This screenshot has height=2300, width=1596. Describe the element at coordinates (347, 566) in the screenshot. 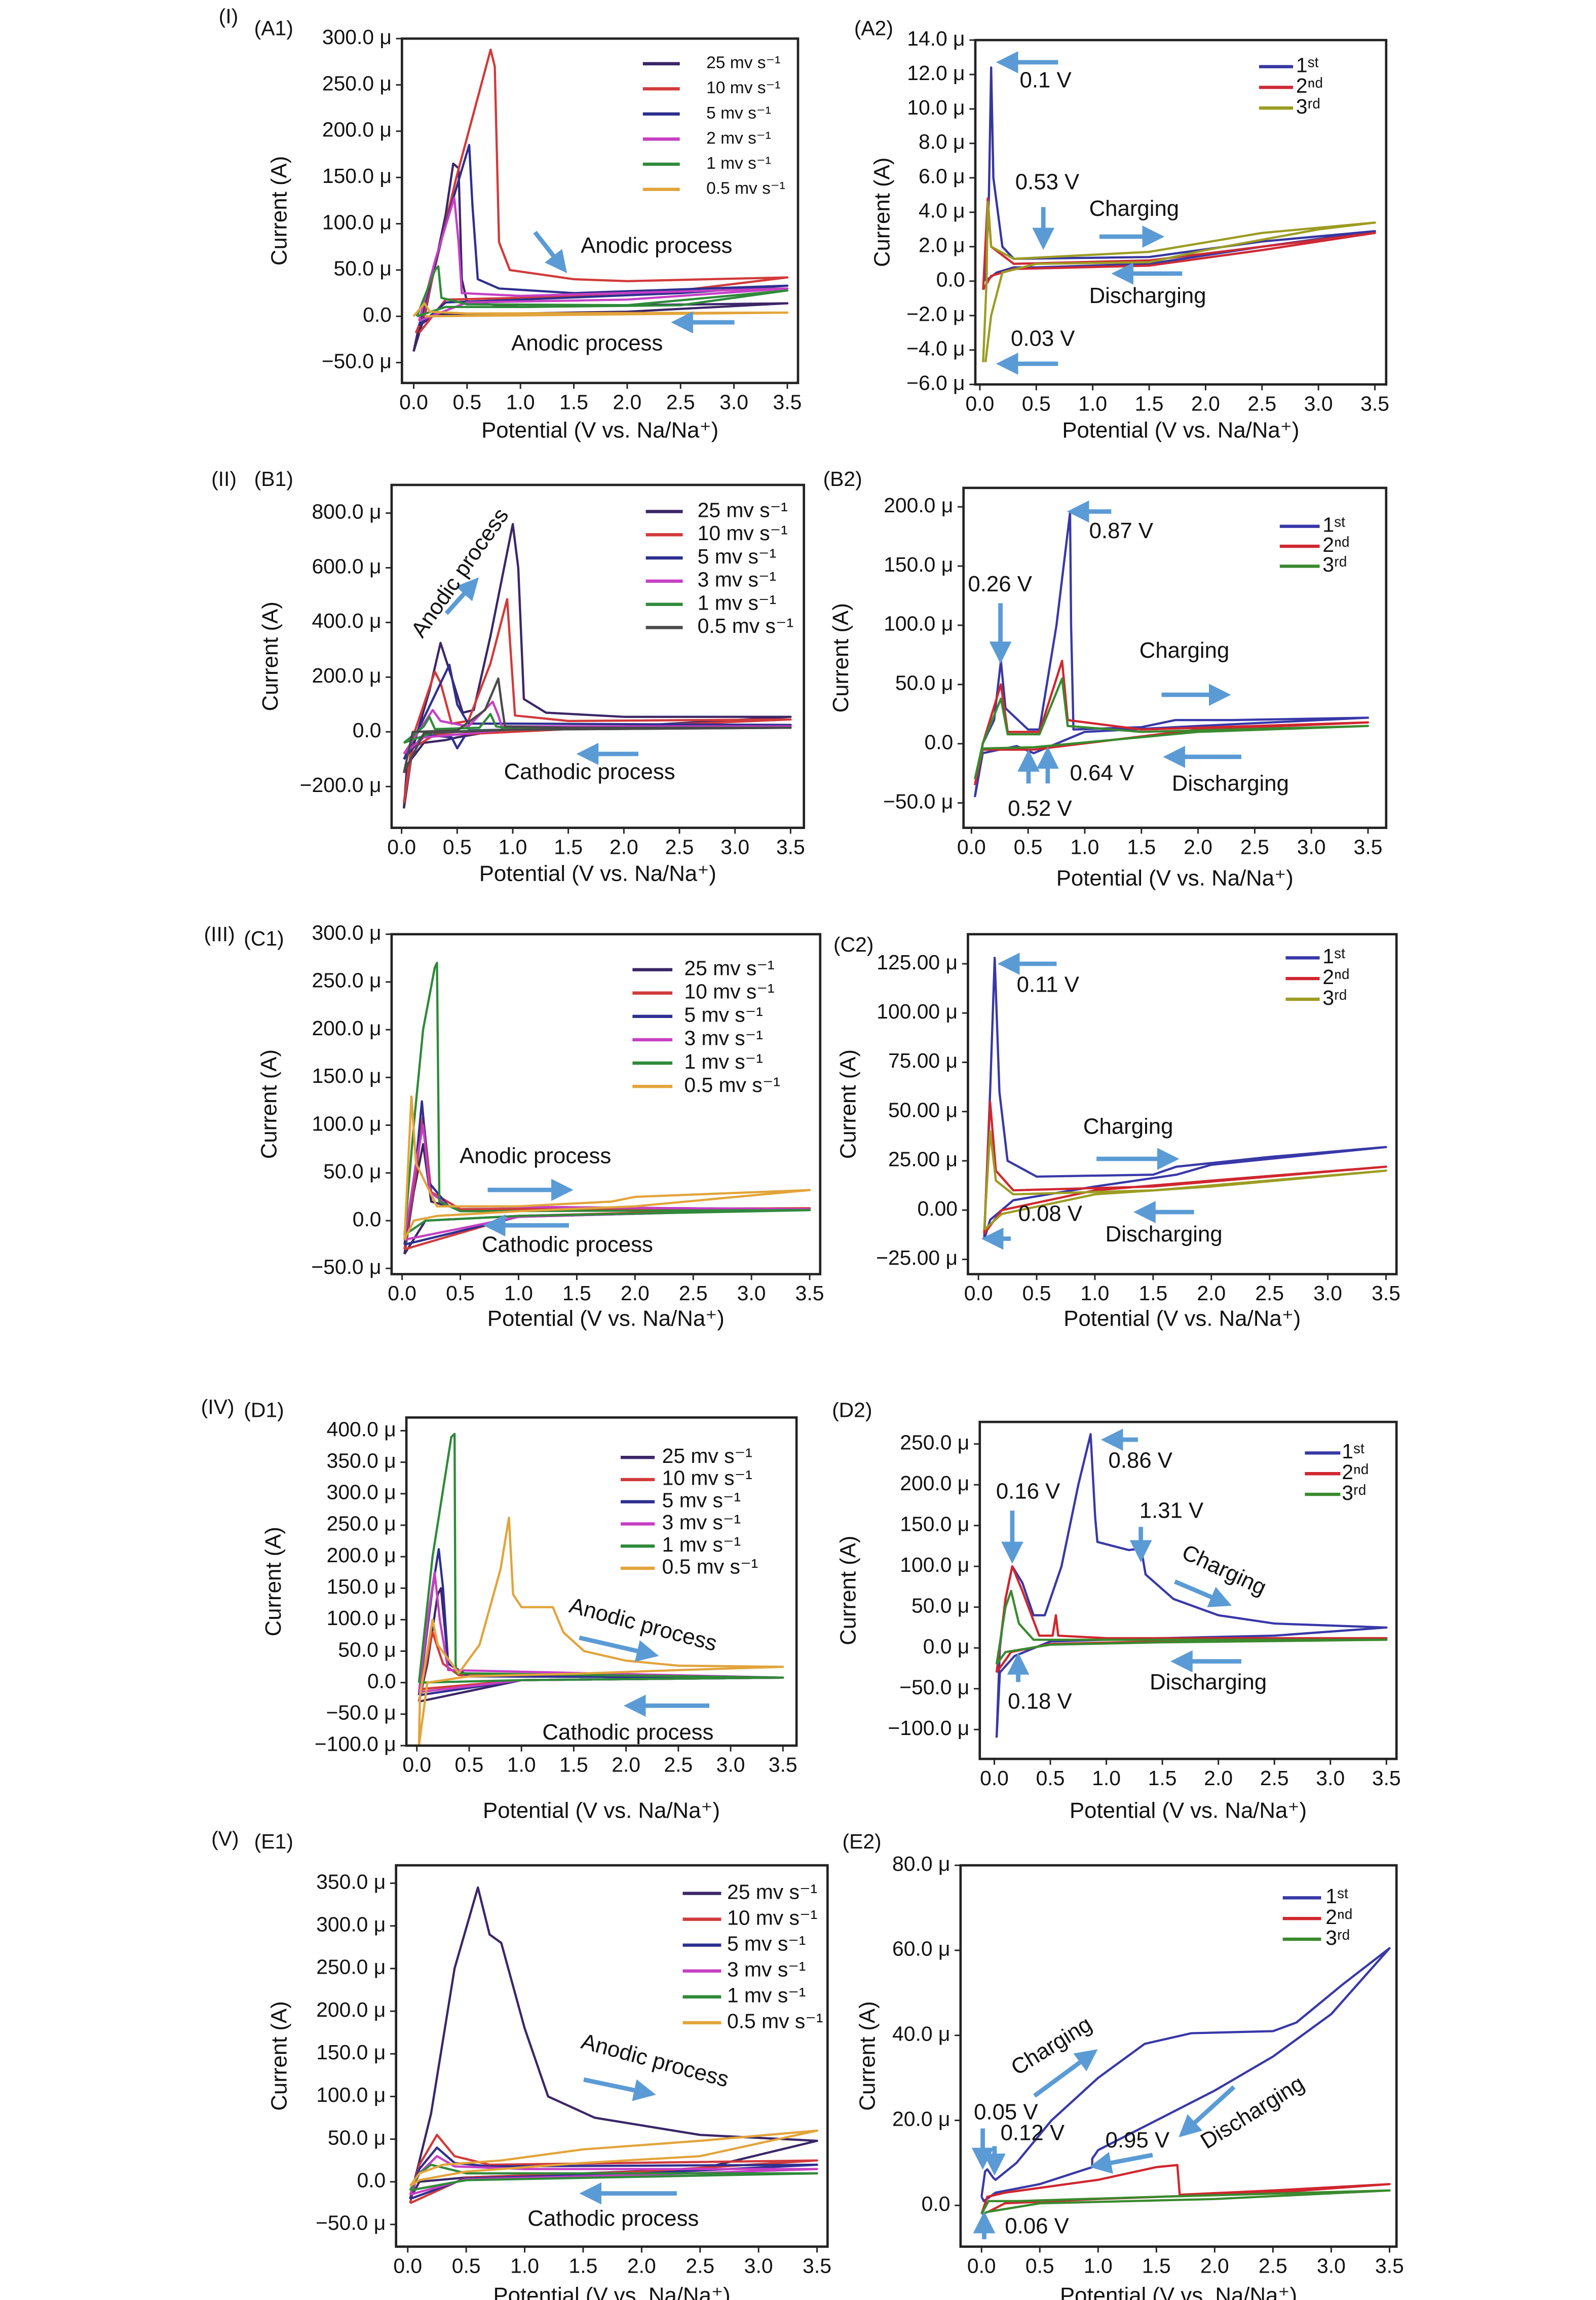

I see `y-tick-label: 600.0 μ` at that location.